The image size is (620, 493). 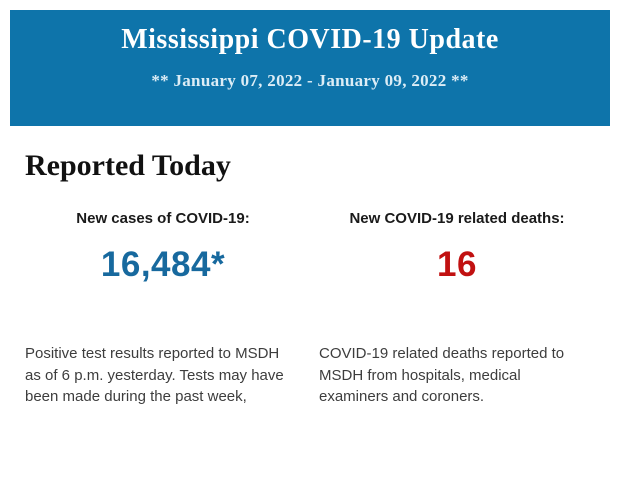 I want to click on new-cases-label: New cases of COVID-19:, so click(x=163, y=218).